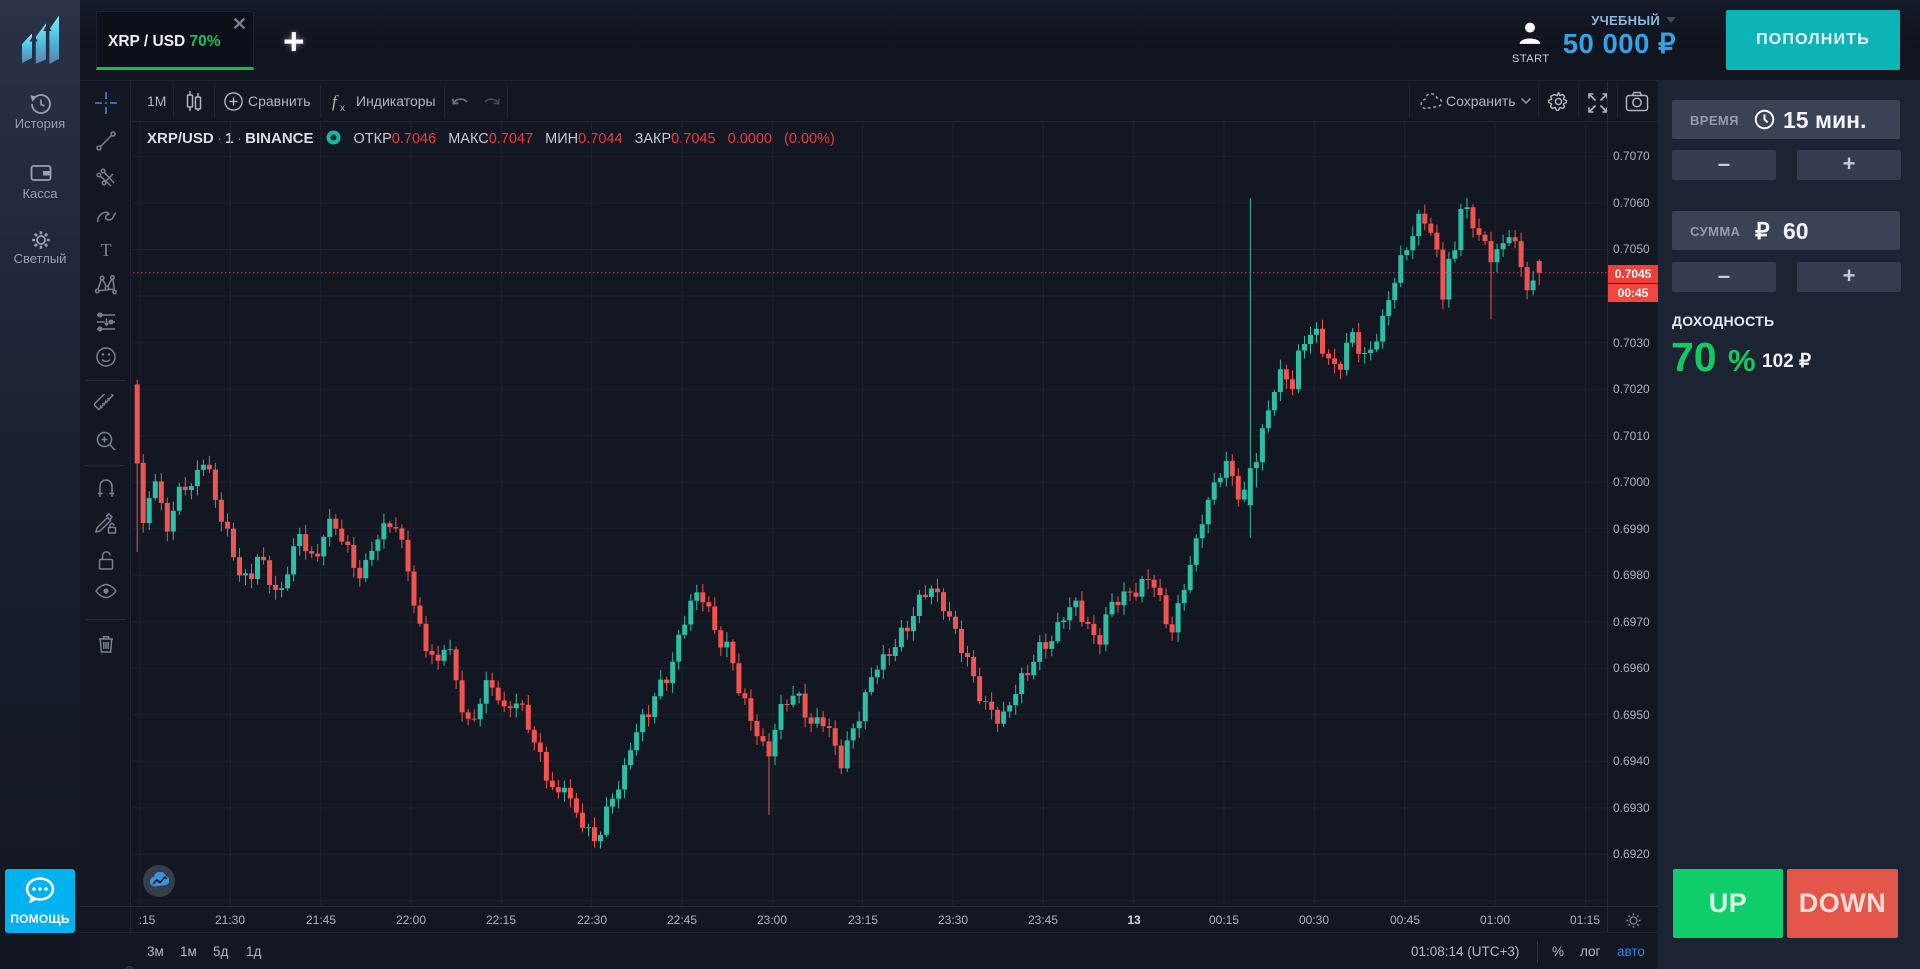 Image resolution: width=1920 pixels, height=969 pixels. I want to click on svg-text: T, so click(106, 250).